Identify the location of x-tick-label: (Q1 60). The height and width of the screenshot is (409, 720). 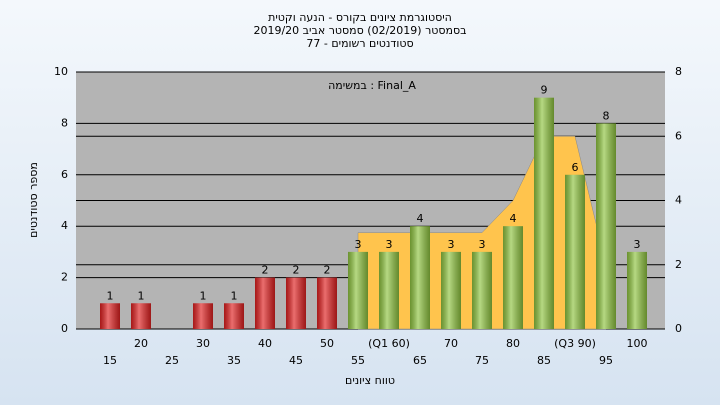
(389, 343).